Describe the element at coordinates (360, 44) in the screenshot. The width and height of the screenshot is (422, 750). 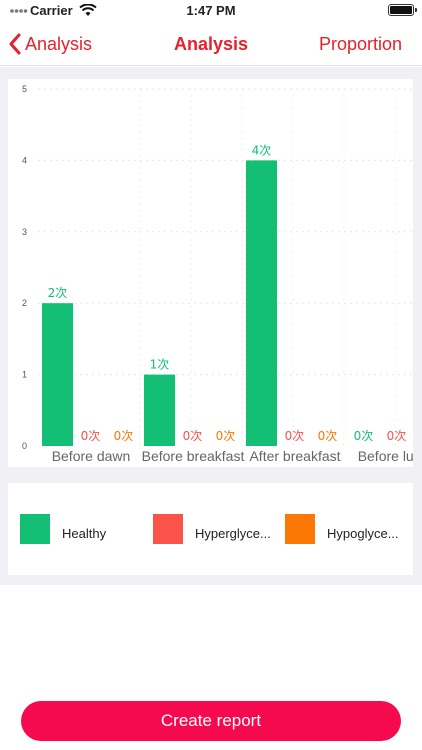
I see `proportion-button: Proportion` at that location.